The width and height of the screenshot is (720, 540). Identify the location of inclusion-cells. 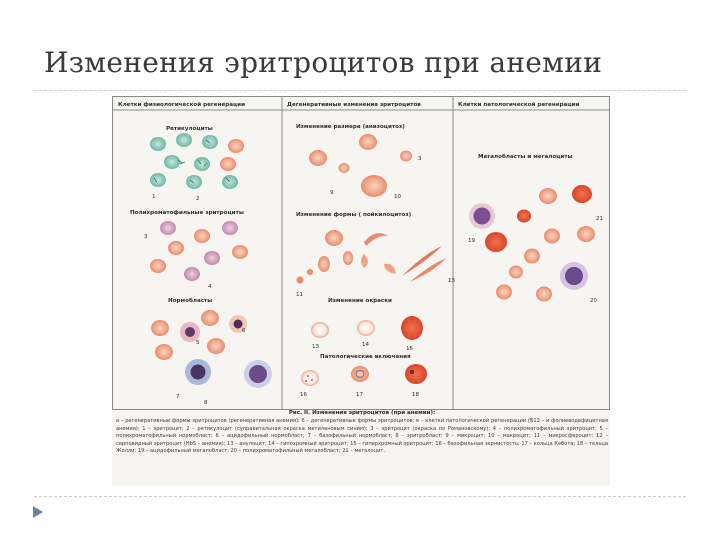
(364, 375).